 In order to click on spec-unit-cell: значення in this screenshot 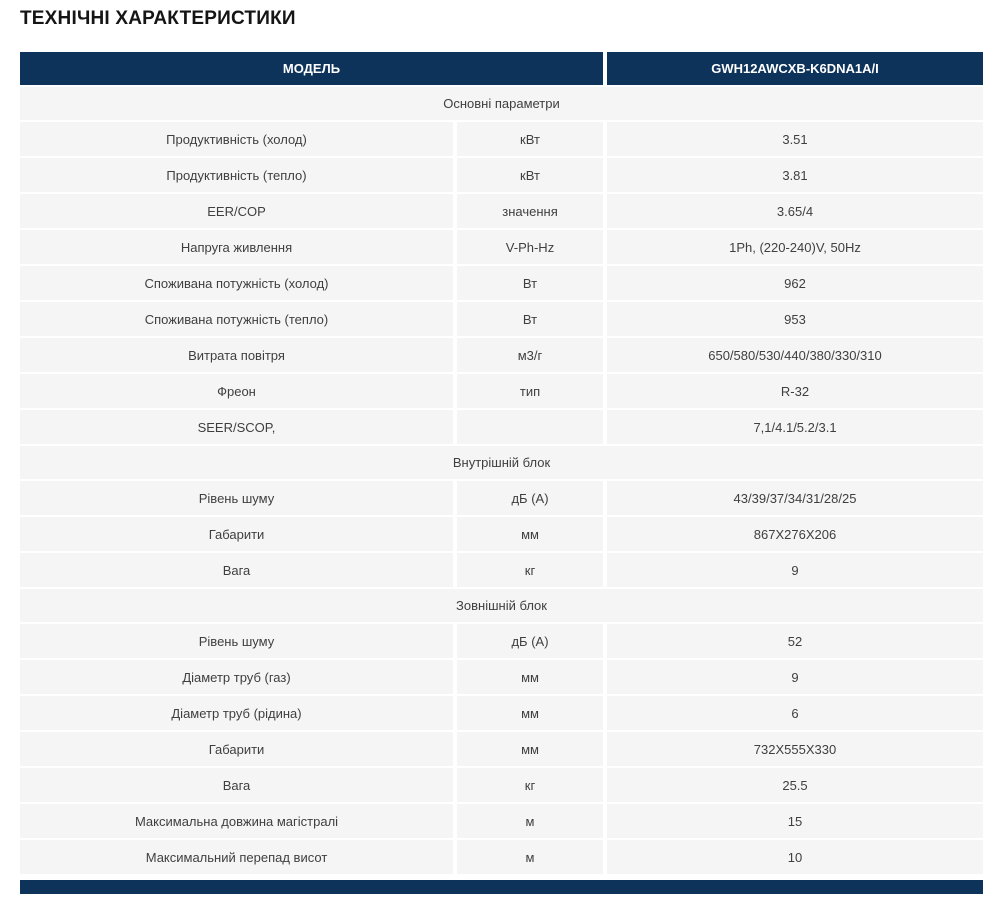, I will do `click(530, 211)`.